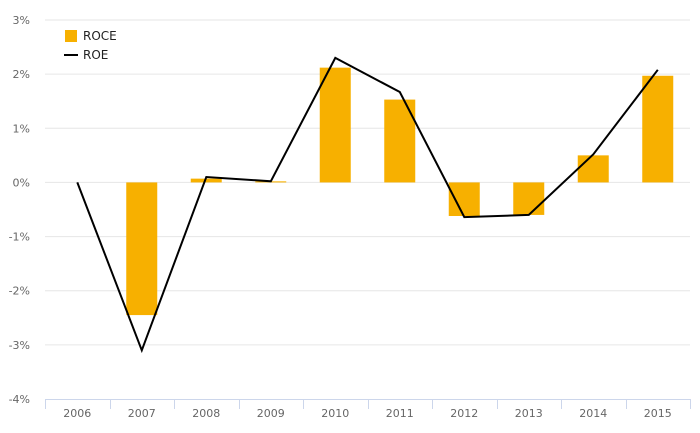  What do you see at coordinates (19, 237) in the screenshot?
I see `y-tick-label: -1%` at bounding box center [19, 237].